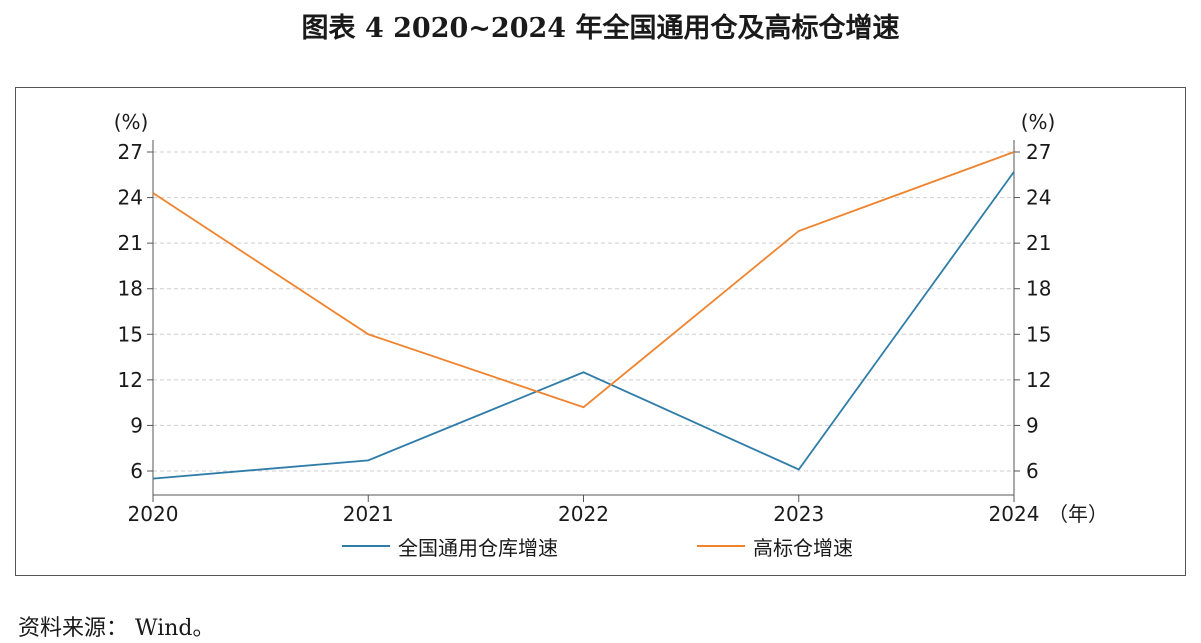 This screenshot has width=1201, height=643. What do you see at coordinates (1038, 289) in the screenshot?
I see `y-tick-label-right-18: 18` at bounding box center [1038, 289].